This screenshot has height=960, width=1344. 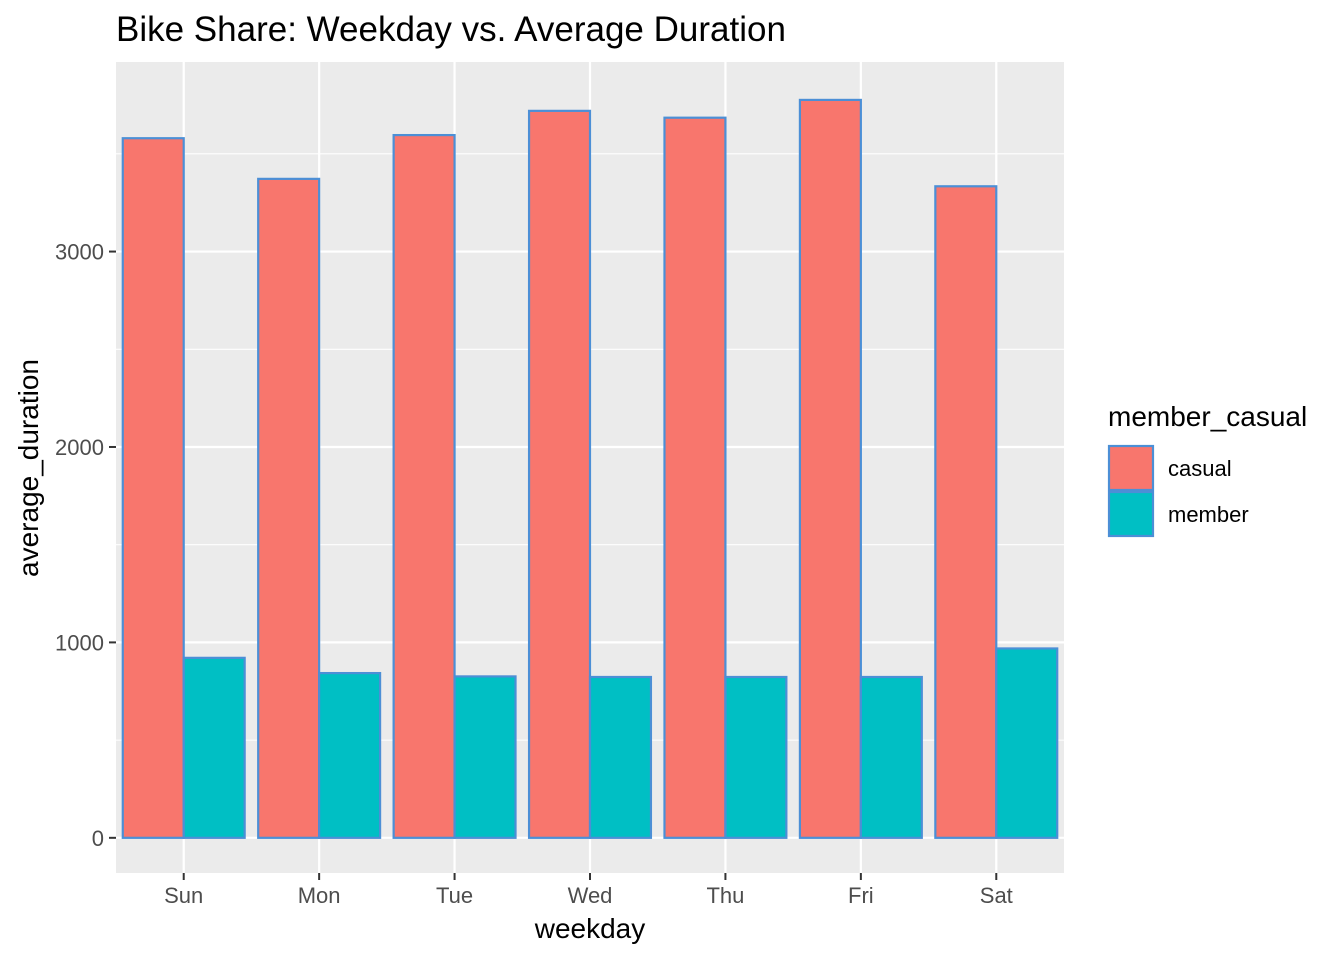 What do you see at coordinates (590, 928) in the screenshot?
I see `x-axis-title: weekday` at bounding box center [590, 928].